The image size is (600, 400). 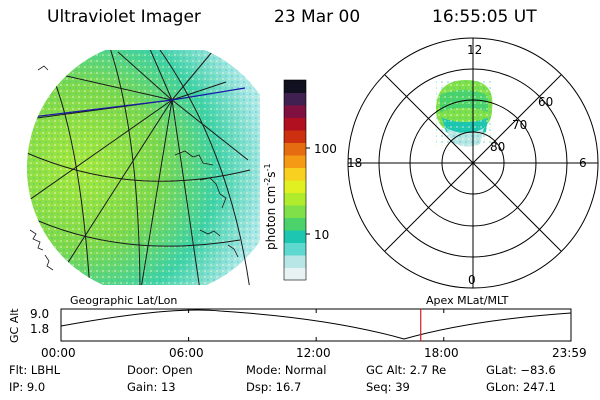 What do you see at coordinates (124, 17) in the screenshot?
I see `app-title: Ultraviolet Imager` at bounding box center [124, 17].